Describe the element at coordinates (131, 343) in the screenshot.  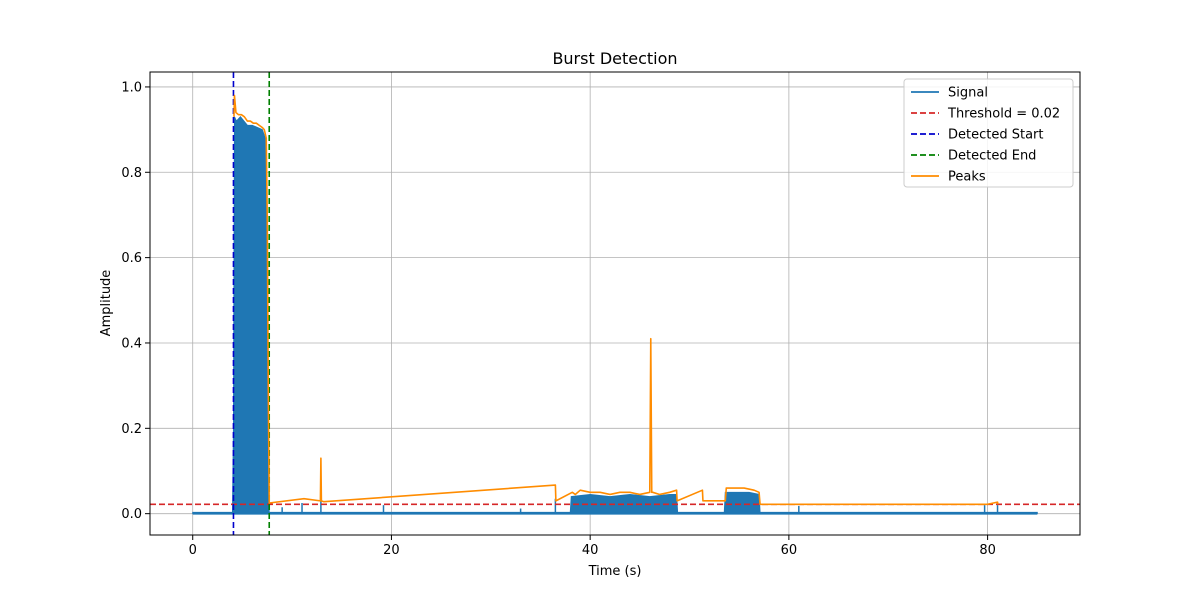
I see `y-tick-label: 0.4` at that location.